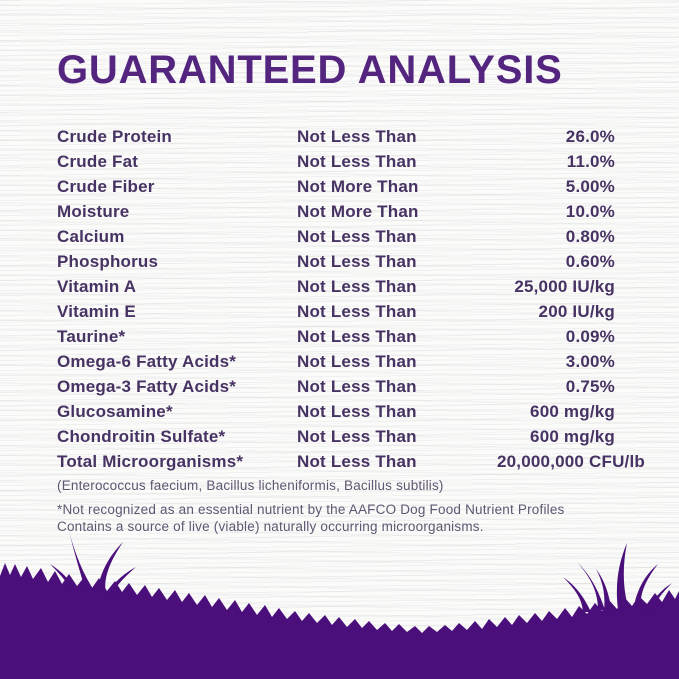 The height and width of the screenshot is (679, 679). I want to click on nutrient-name: Taurine*, so click(91, 336).